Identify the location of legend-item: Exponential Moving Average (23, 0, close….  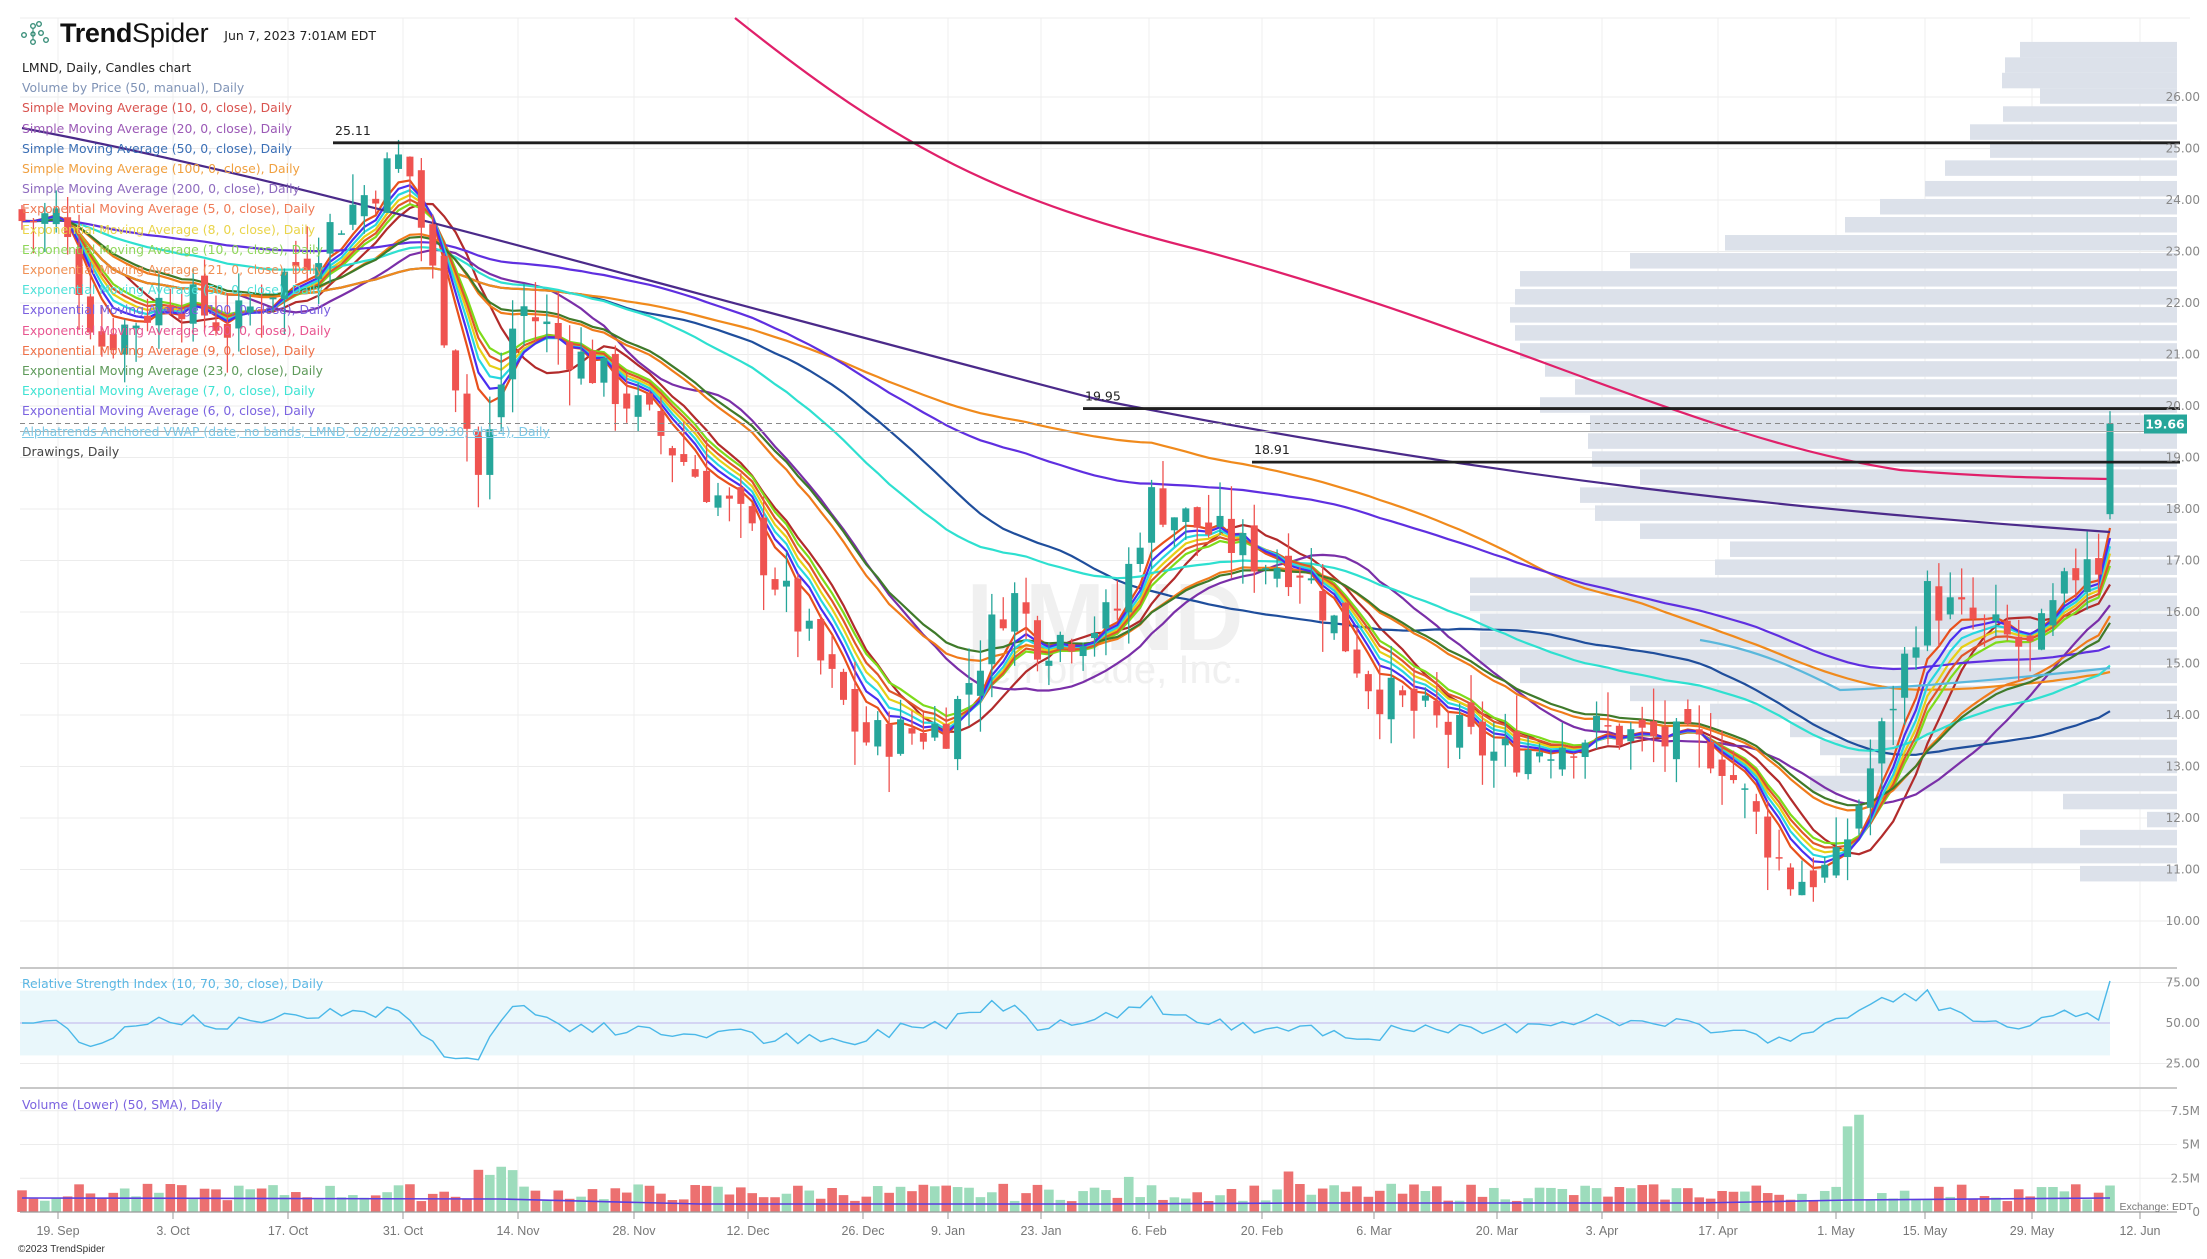
(172, 371).